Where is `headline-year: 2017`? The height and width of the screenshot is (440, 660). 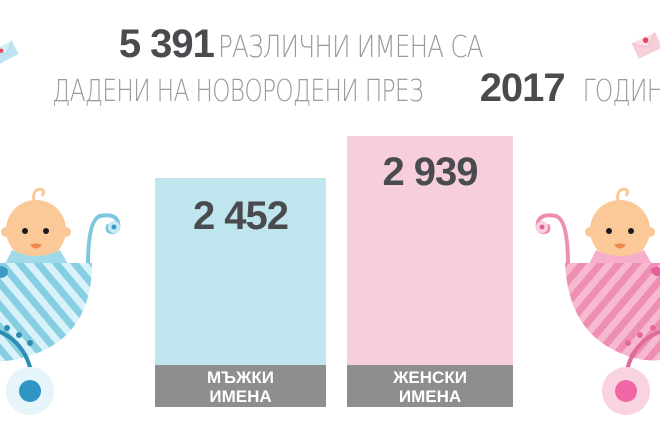 headline-year: 2017 is located at coordinates (522, 88).